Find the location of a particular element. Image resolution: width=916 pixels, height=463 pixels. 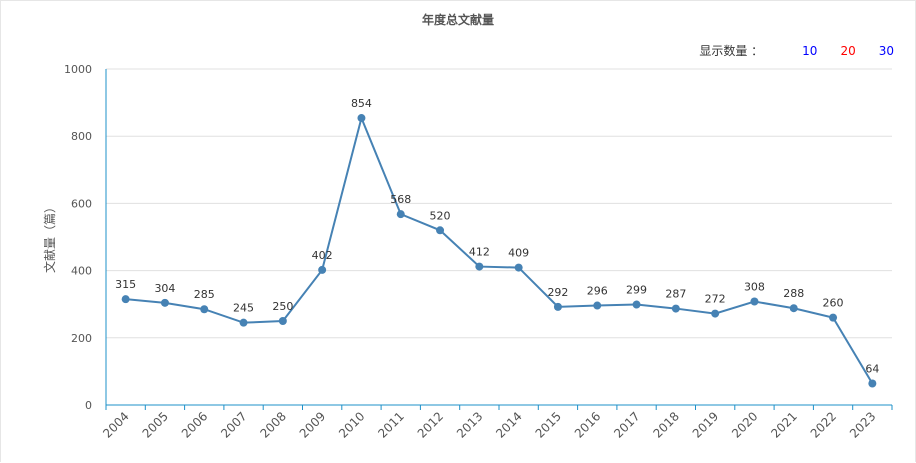

x-tick-label: 2008 is located at coordinates (272, 424).